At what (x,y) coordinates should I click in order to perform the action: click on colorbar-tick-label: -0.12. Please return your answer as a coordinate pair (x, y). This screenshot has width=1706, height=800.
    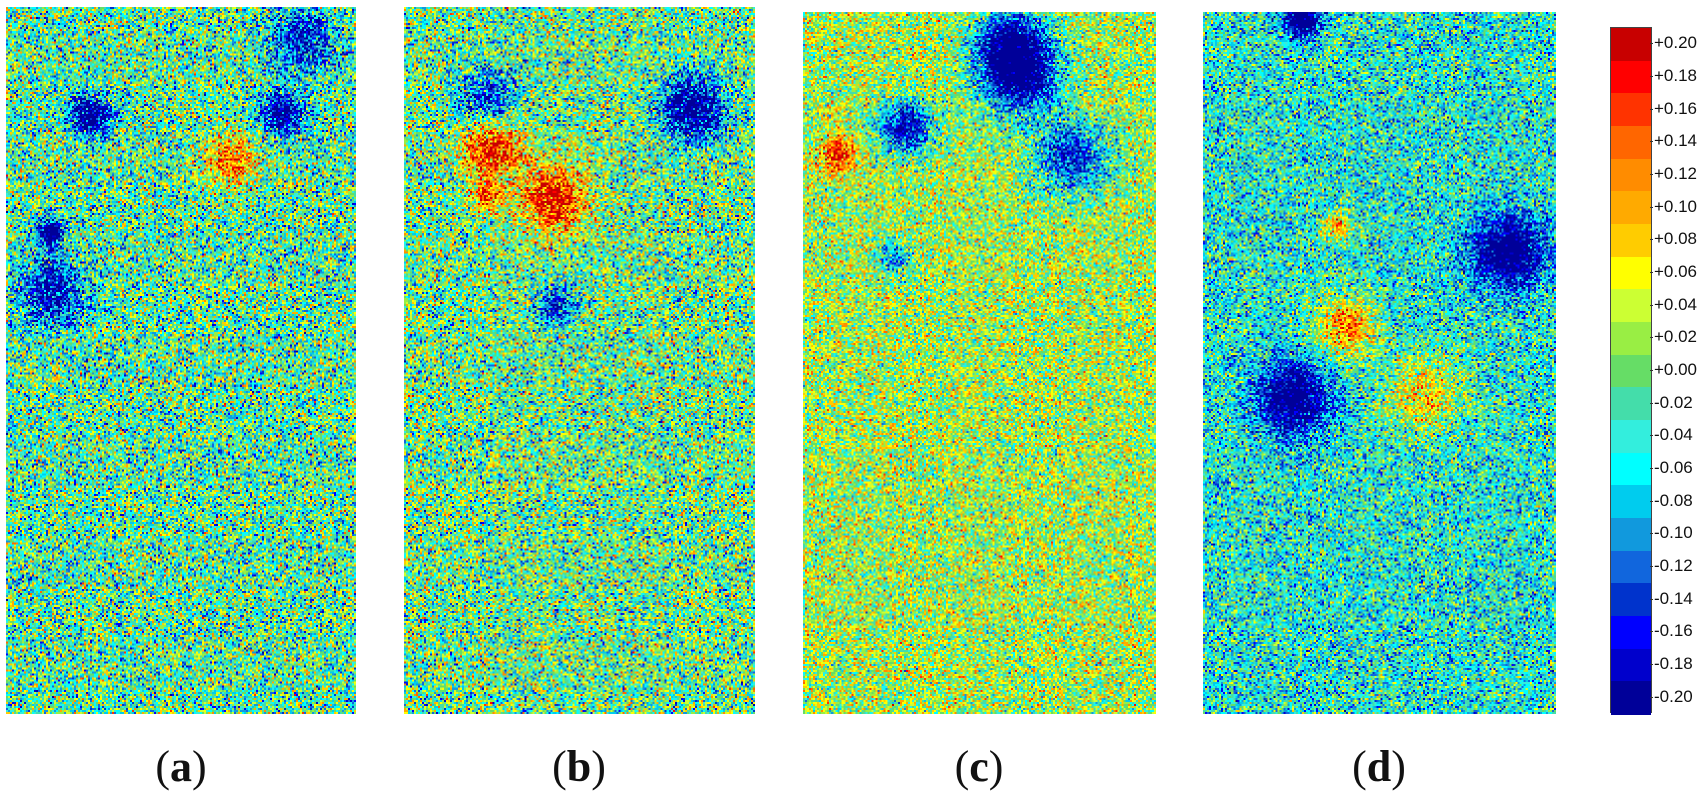
    Looking at the image, I should click on (1677, 566).